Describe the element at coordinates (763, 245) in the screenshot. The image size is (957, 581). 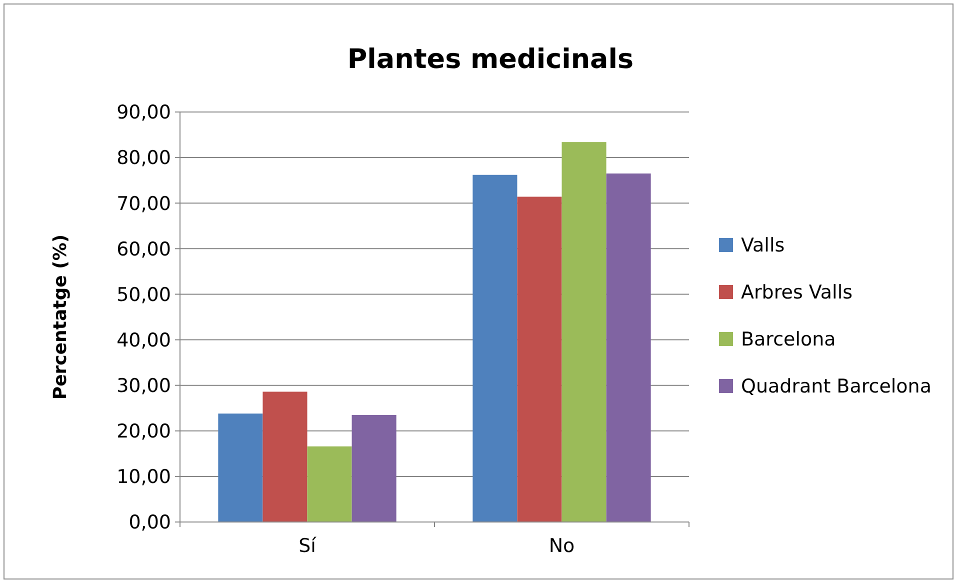
I see `legend-label: Valls` at that location.